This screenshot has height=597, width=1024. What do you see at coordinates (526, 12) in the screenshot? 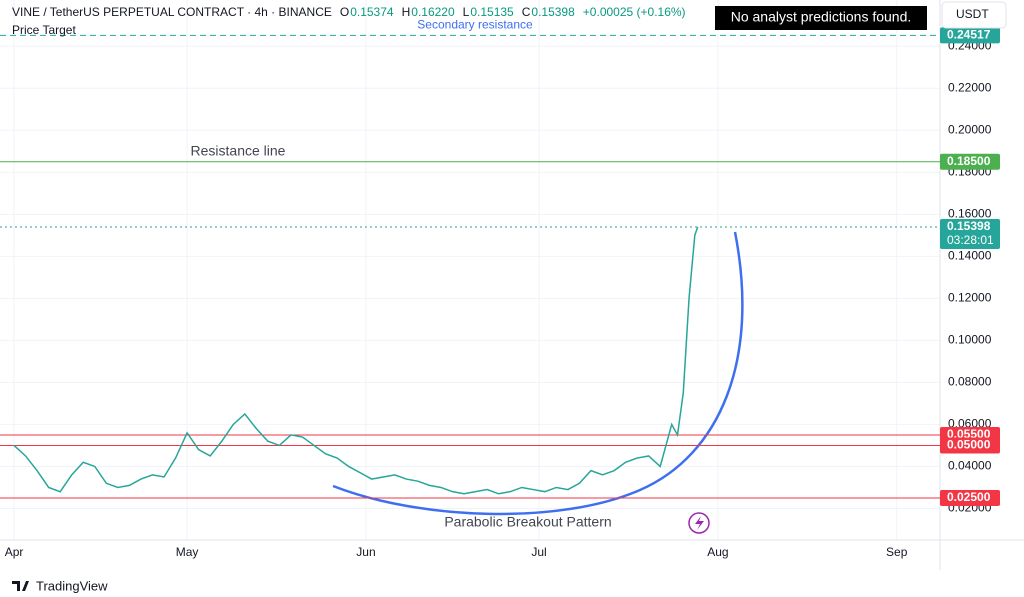
I see `ohlc-prefix: C` at bounding box center [526, 12].